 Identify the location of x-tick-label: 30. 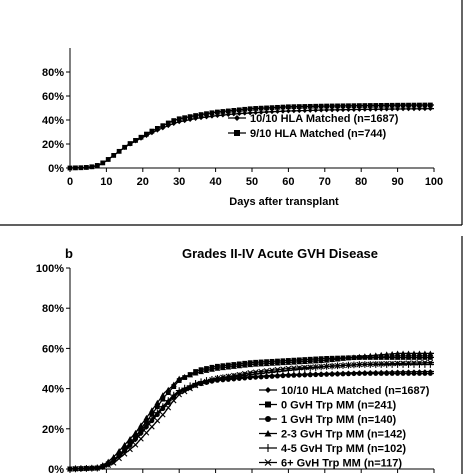
(179, 182).